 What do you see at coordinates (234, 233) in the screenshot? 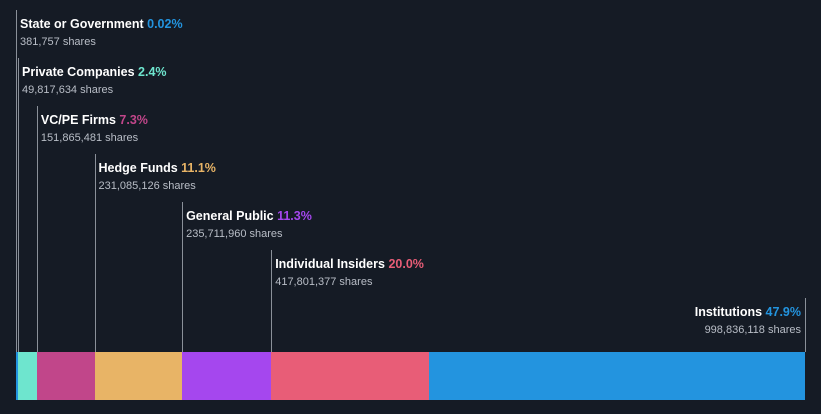
I see `segment-shares-4: 235,711,960 shares` at bounding box center [234, 233].